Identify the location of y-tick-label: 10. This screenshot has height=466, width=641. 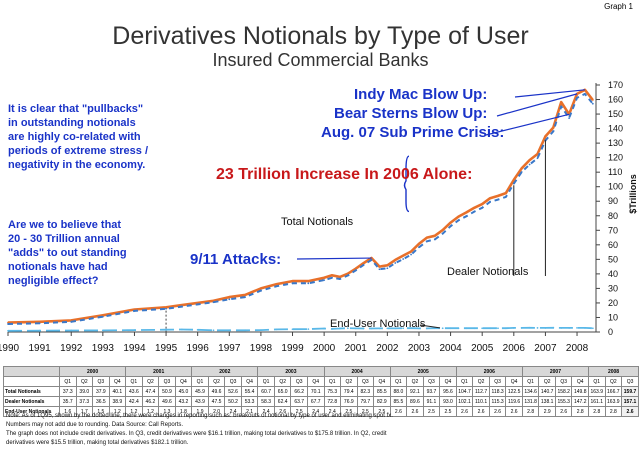
(613, 317).